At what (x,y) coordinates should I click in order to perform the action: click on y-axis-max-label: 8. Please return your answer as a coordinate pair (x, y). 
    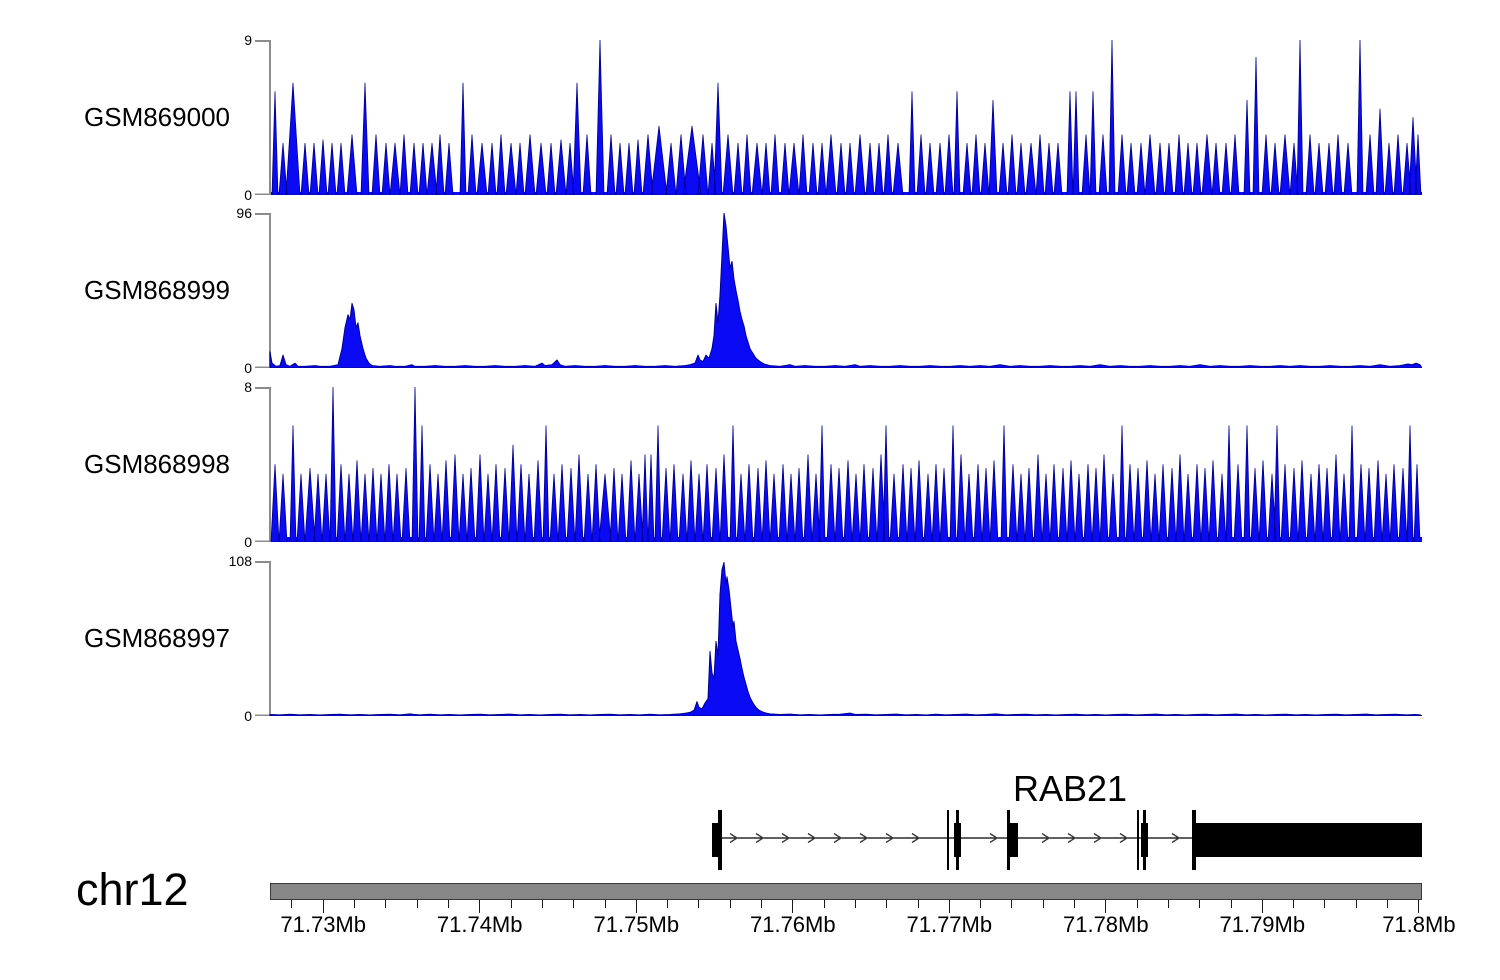
    Looking at the image, I should click on (248, 387).